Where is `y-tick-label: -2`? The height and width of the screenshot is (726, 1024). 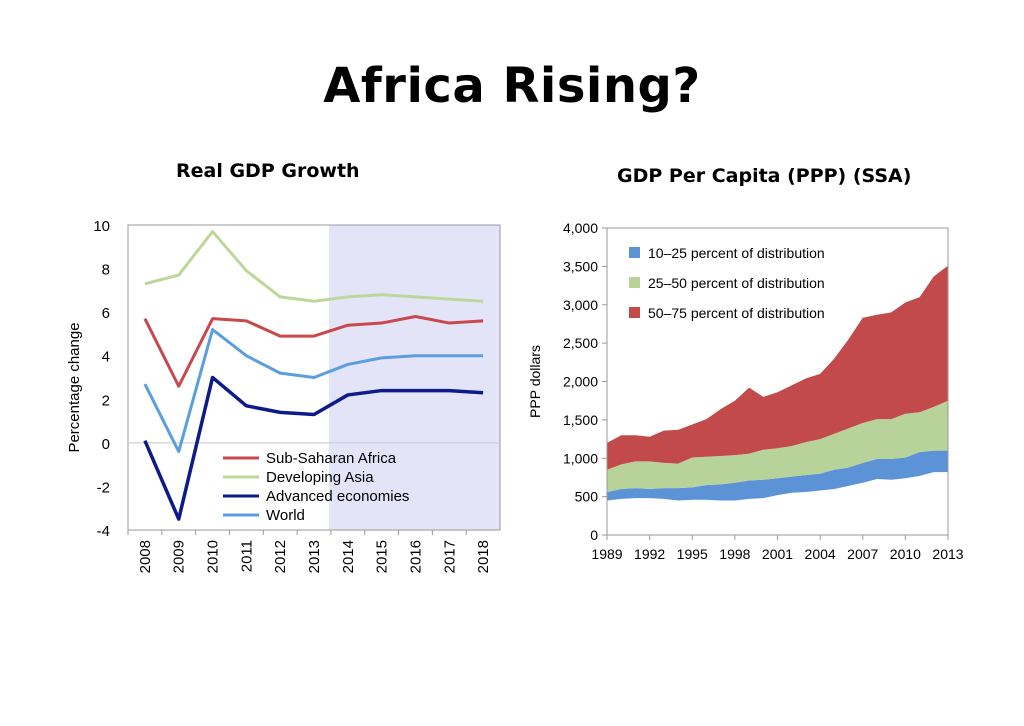 y-tick-label: -2 is located at coordinates (103, 487).